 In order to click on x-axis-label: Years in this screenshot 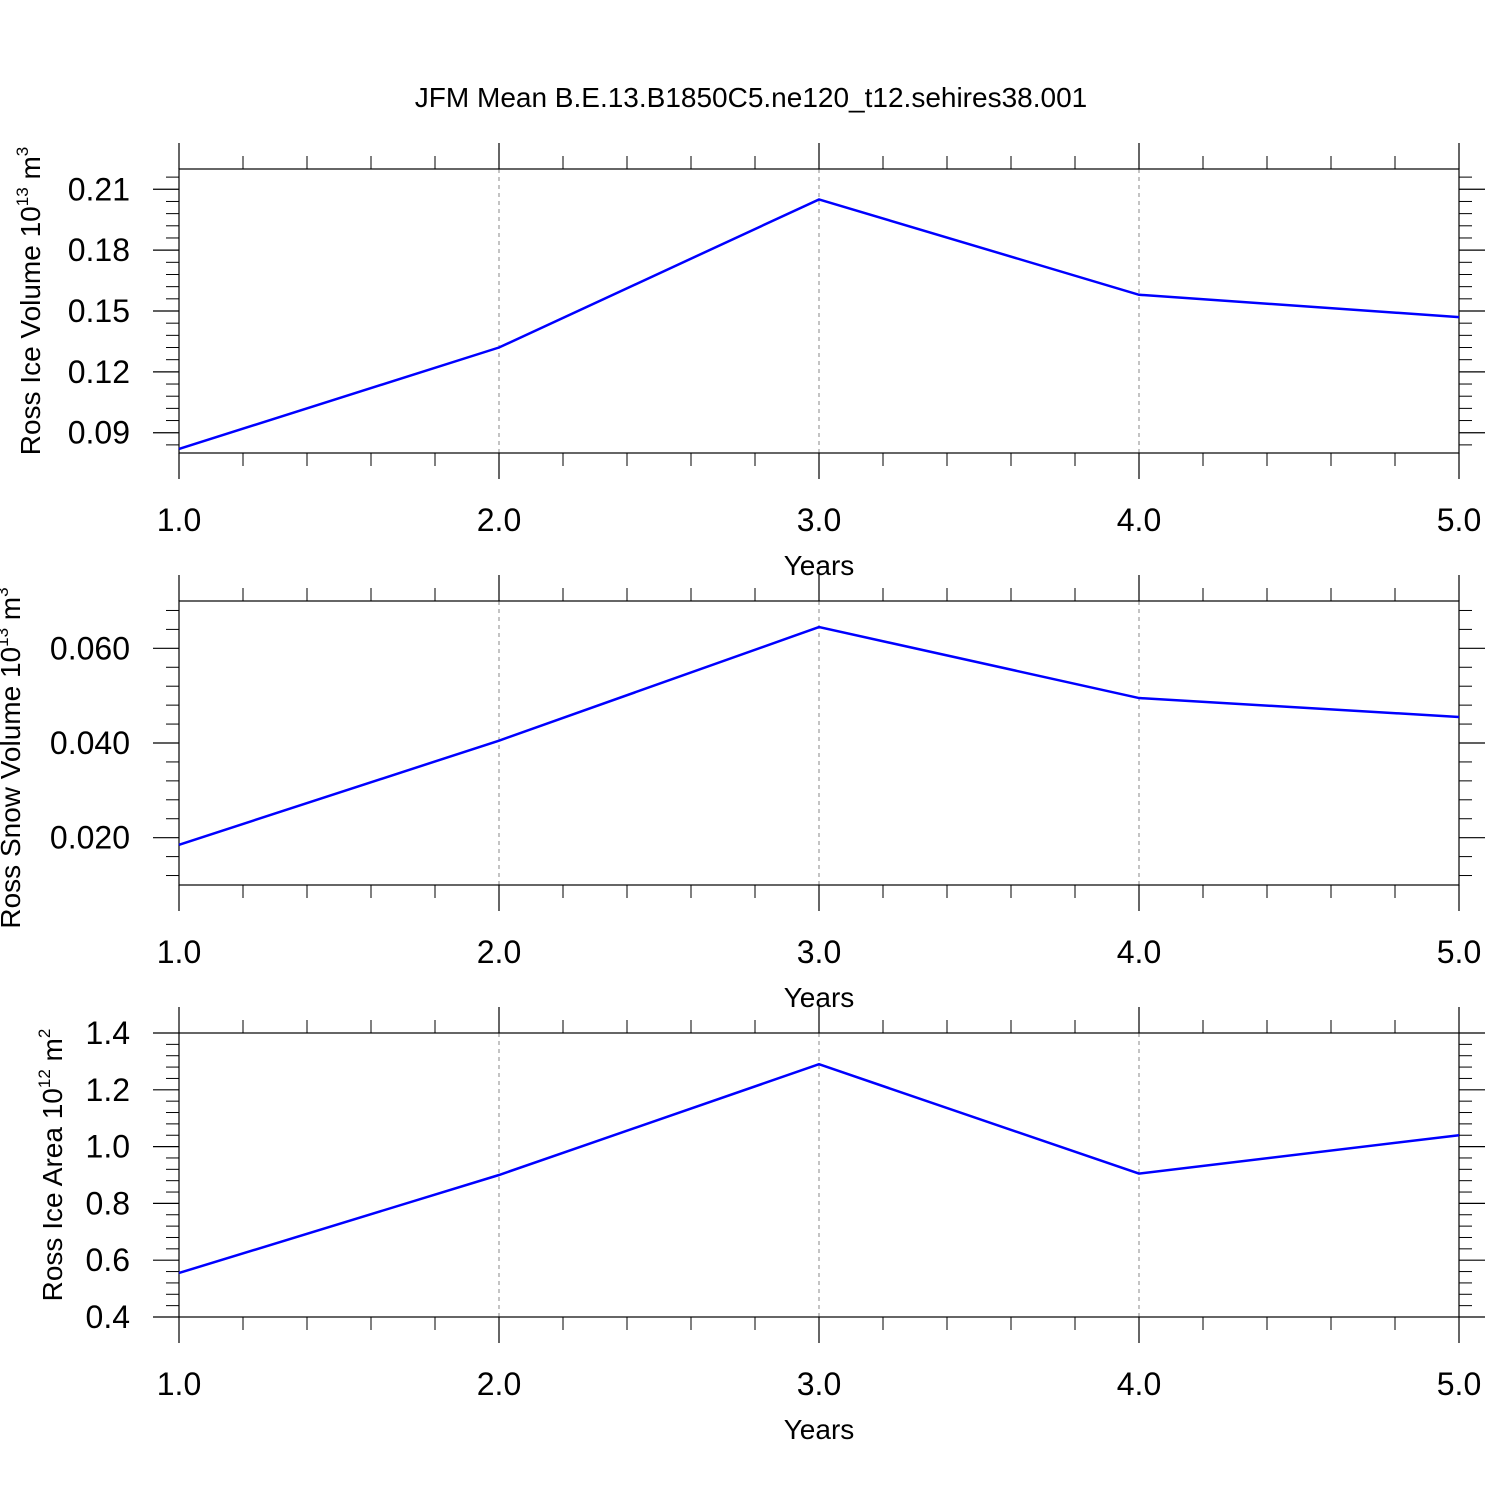, I will do `click(819, 1429)`.